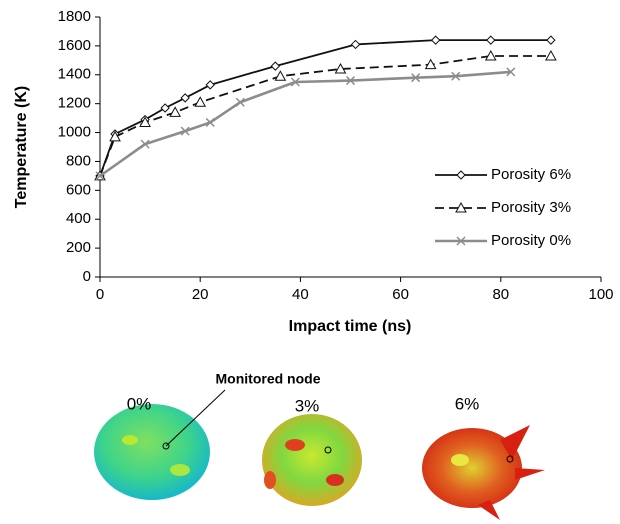 The height and width of the screenshot is (524, 620). What do you see at coordinates (195, 418) in the screenshot?
I see `annotation-leader` at bounding box center [195, 418].